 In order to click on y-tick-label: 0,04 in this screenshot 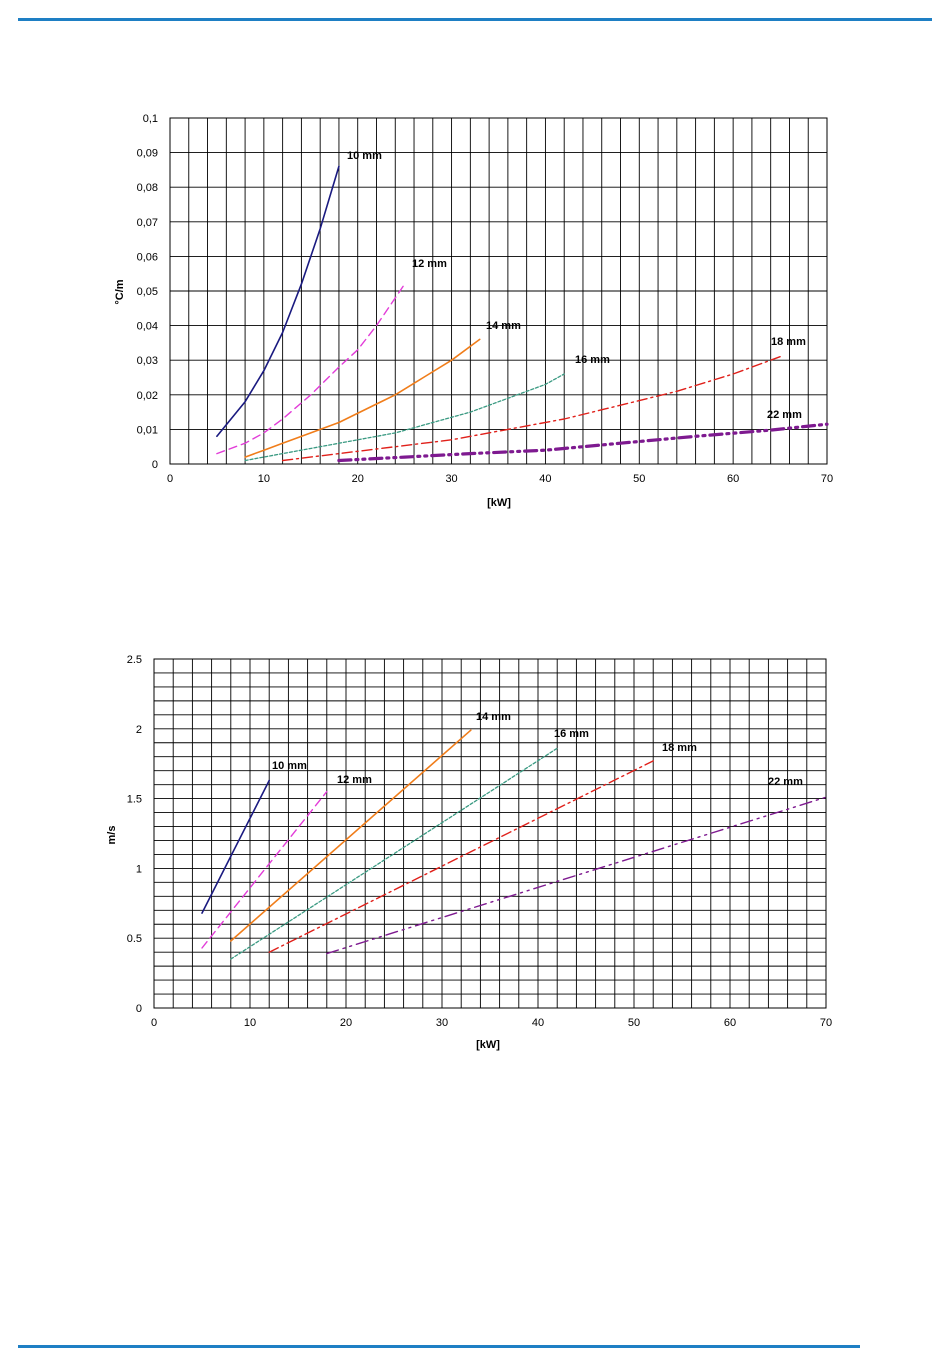, I will do `click(147, 327)`.